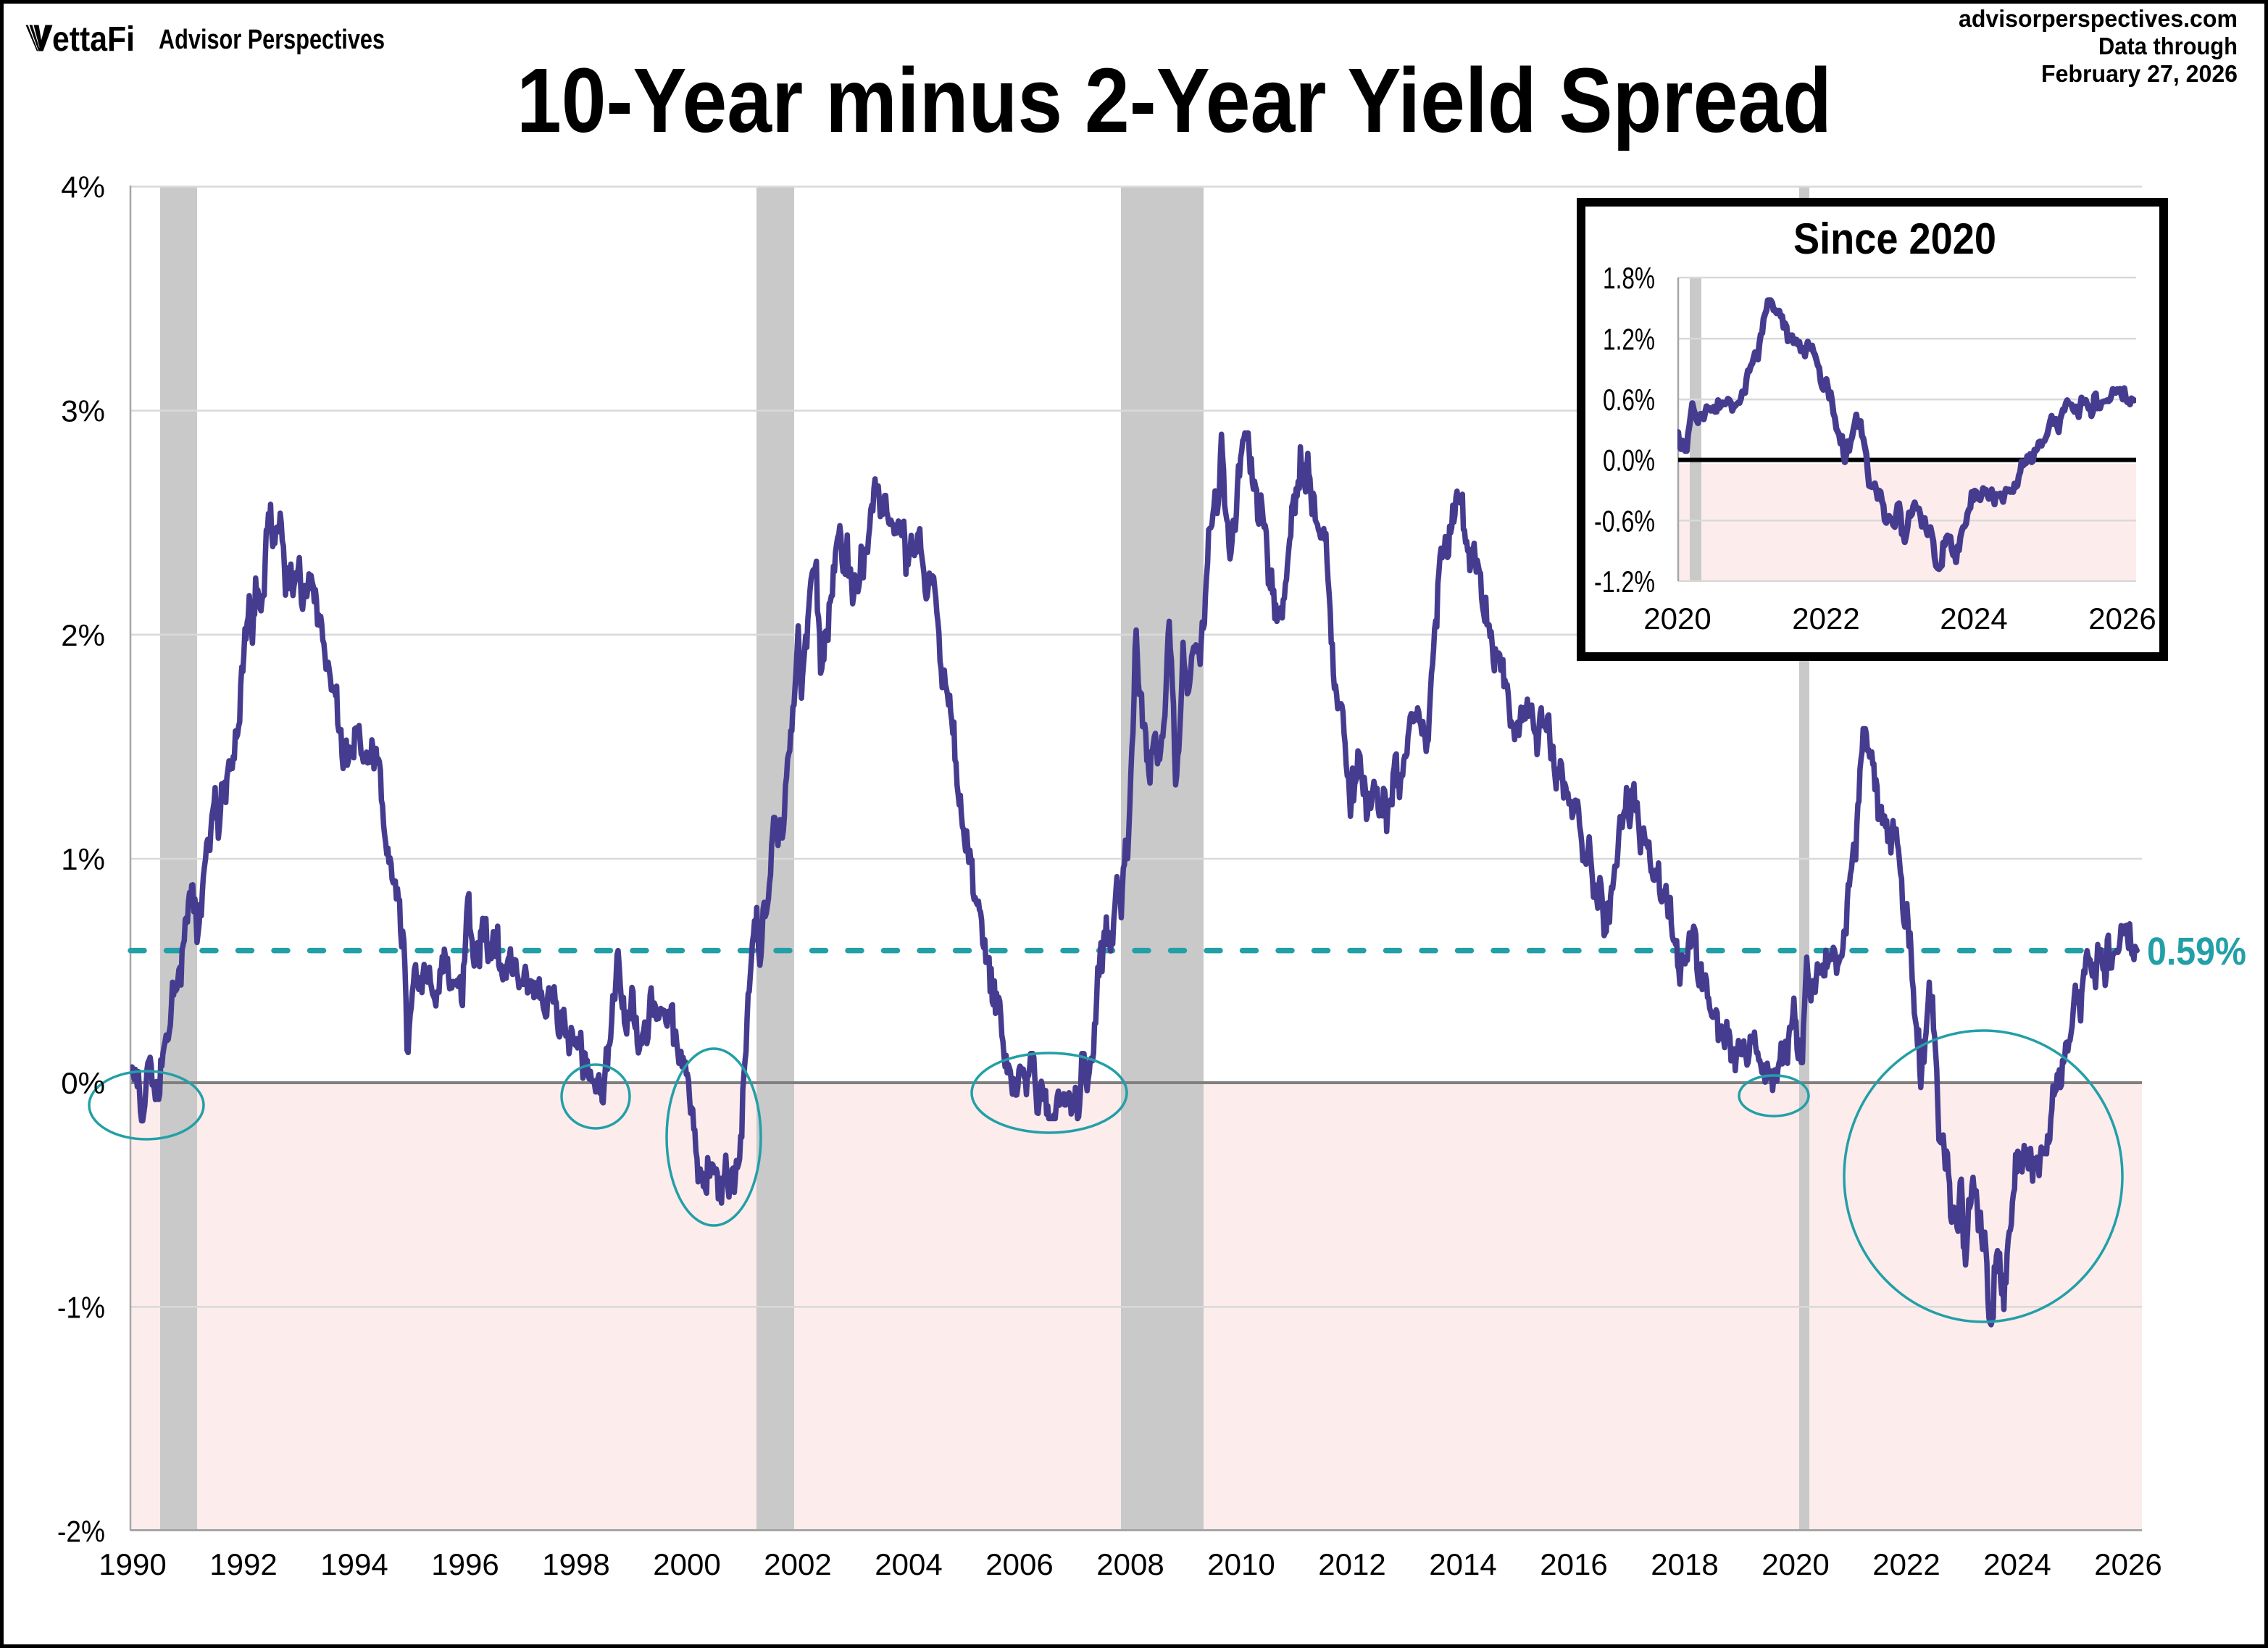 The width and height of the screenshot is (2268, 1648). Describe the element at coordinates (465, 1564) in the screenshot. I see `svg-text: 1996` at that location.